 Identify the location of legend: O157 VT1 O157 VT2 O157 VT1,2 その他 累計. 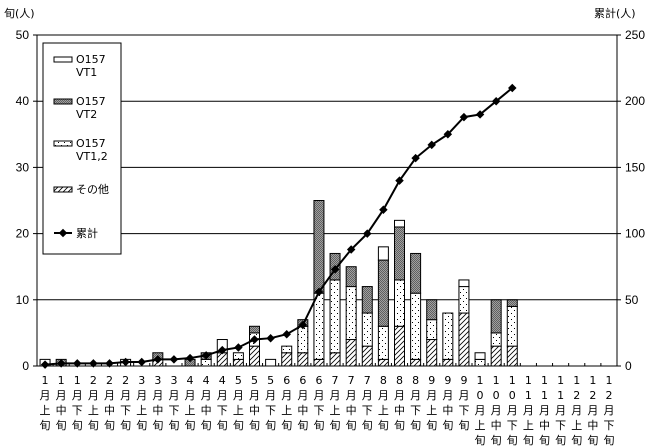
(82, 148).